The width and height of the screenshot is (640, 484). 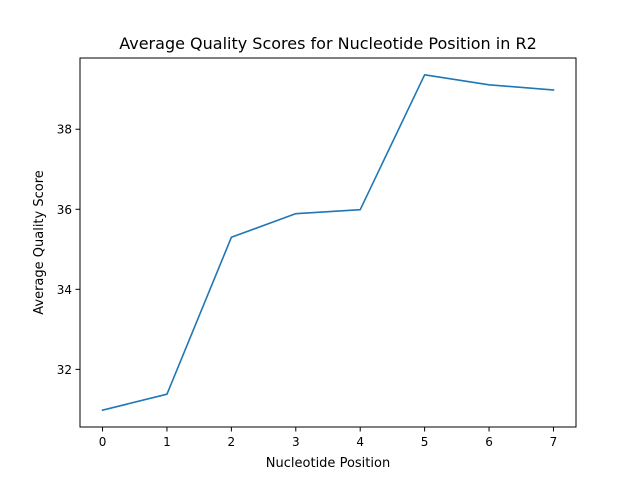 I want to click on x-tick-label: 0, so click(x=103, y=442).